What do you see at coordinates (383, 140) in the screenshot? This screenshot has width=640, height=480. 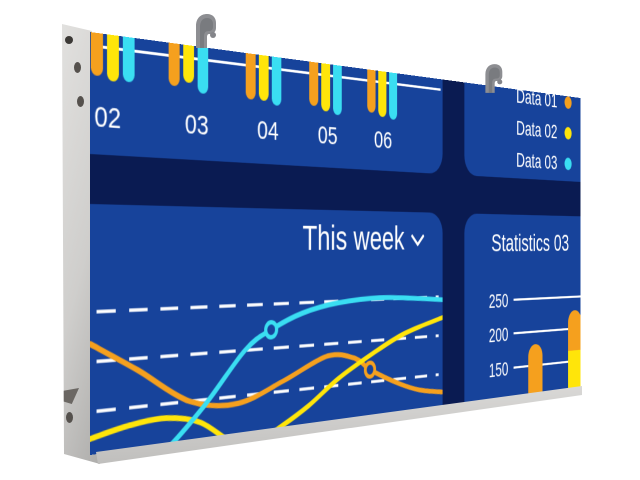 I see `bar-category-label: 06` at bounding box center [383, 140].